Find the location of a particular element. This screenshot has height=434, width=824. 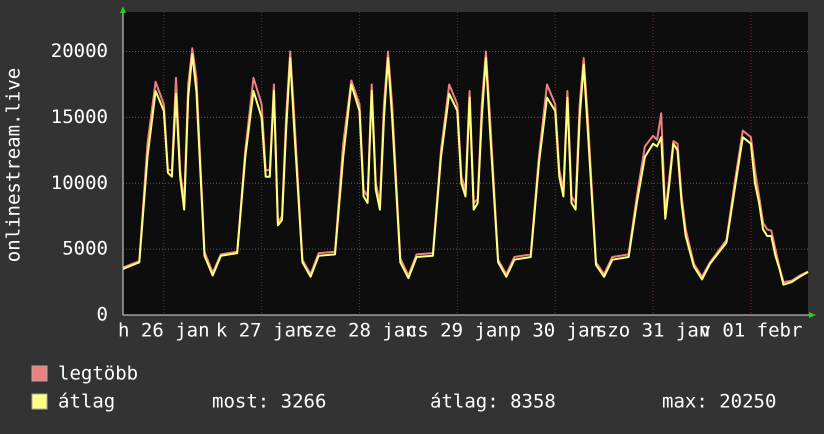

x-tick-label: k 27 jan is located at coordinates (262, 331).